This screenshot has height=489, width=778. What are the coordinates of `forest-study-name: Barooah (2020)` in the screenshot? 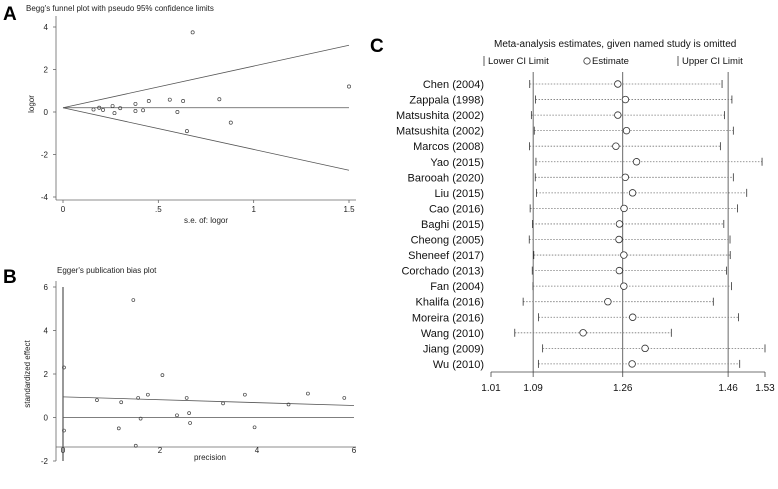 It's located at (446, 178).